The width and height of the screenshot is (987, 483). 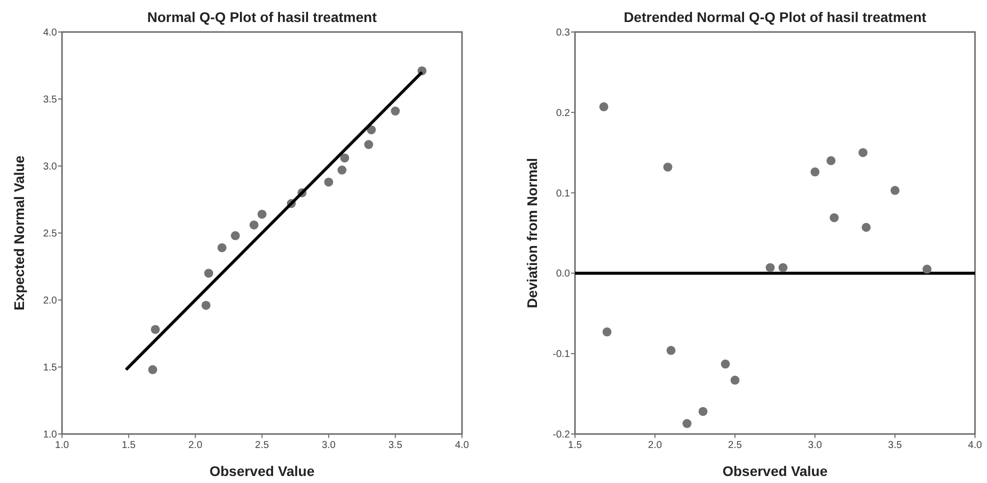 What do you see at coordinates (532, 233) in the screenshot?
I see `y-axis-title: Deviation from Normal` at bounding box center [532, 233].